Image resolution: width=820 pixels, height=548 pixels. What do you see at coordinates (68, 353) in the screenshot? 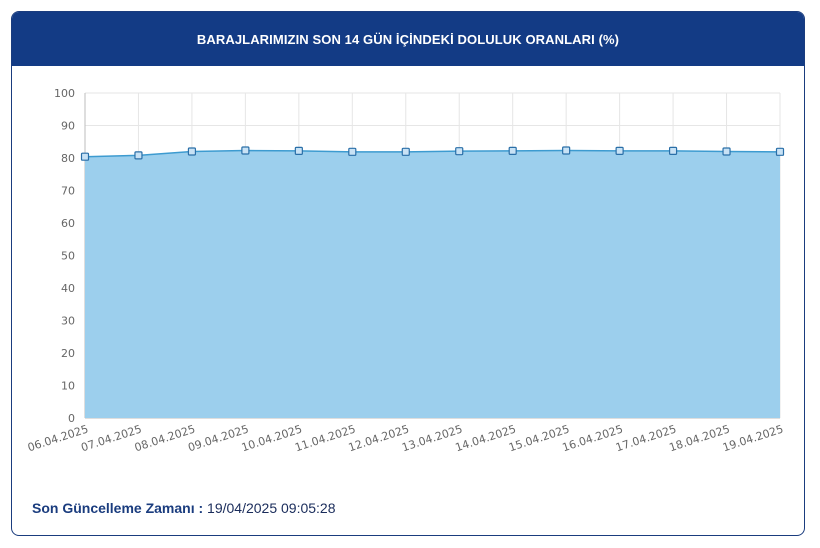
I see `y-tick-label: 20` at bounding box center [68, 353].